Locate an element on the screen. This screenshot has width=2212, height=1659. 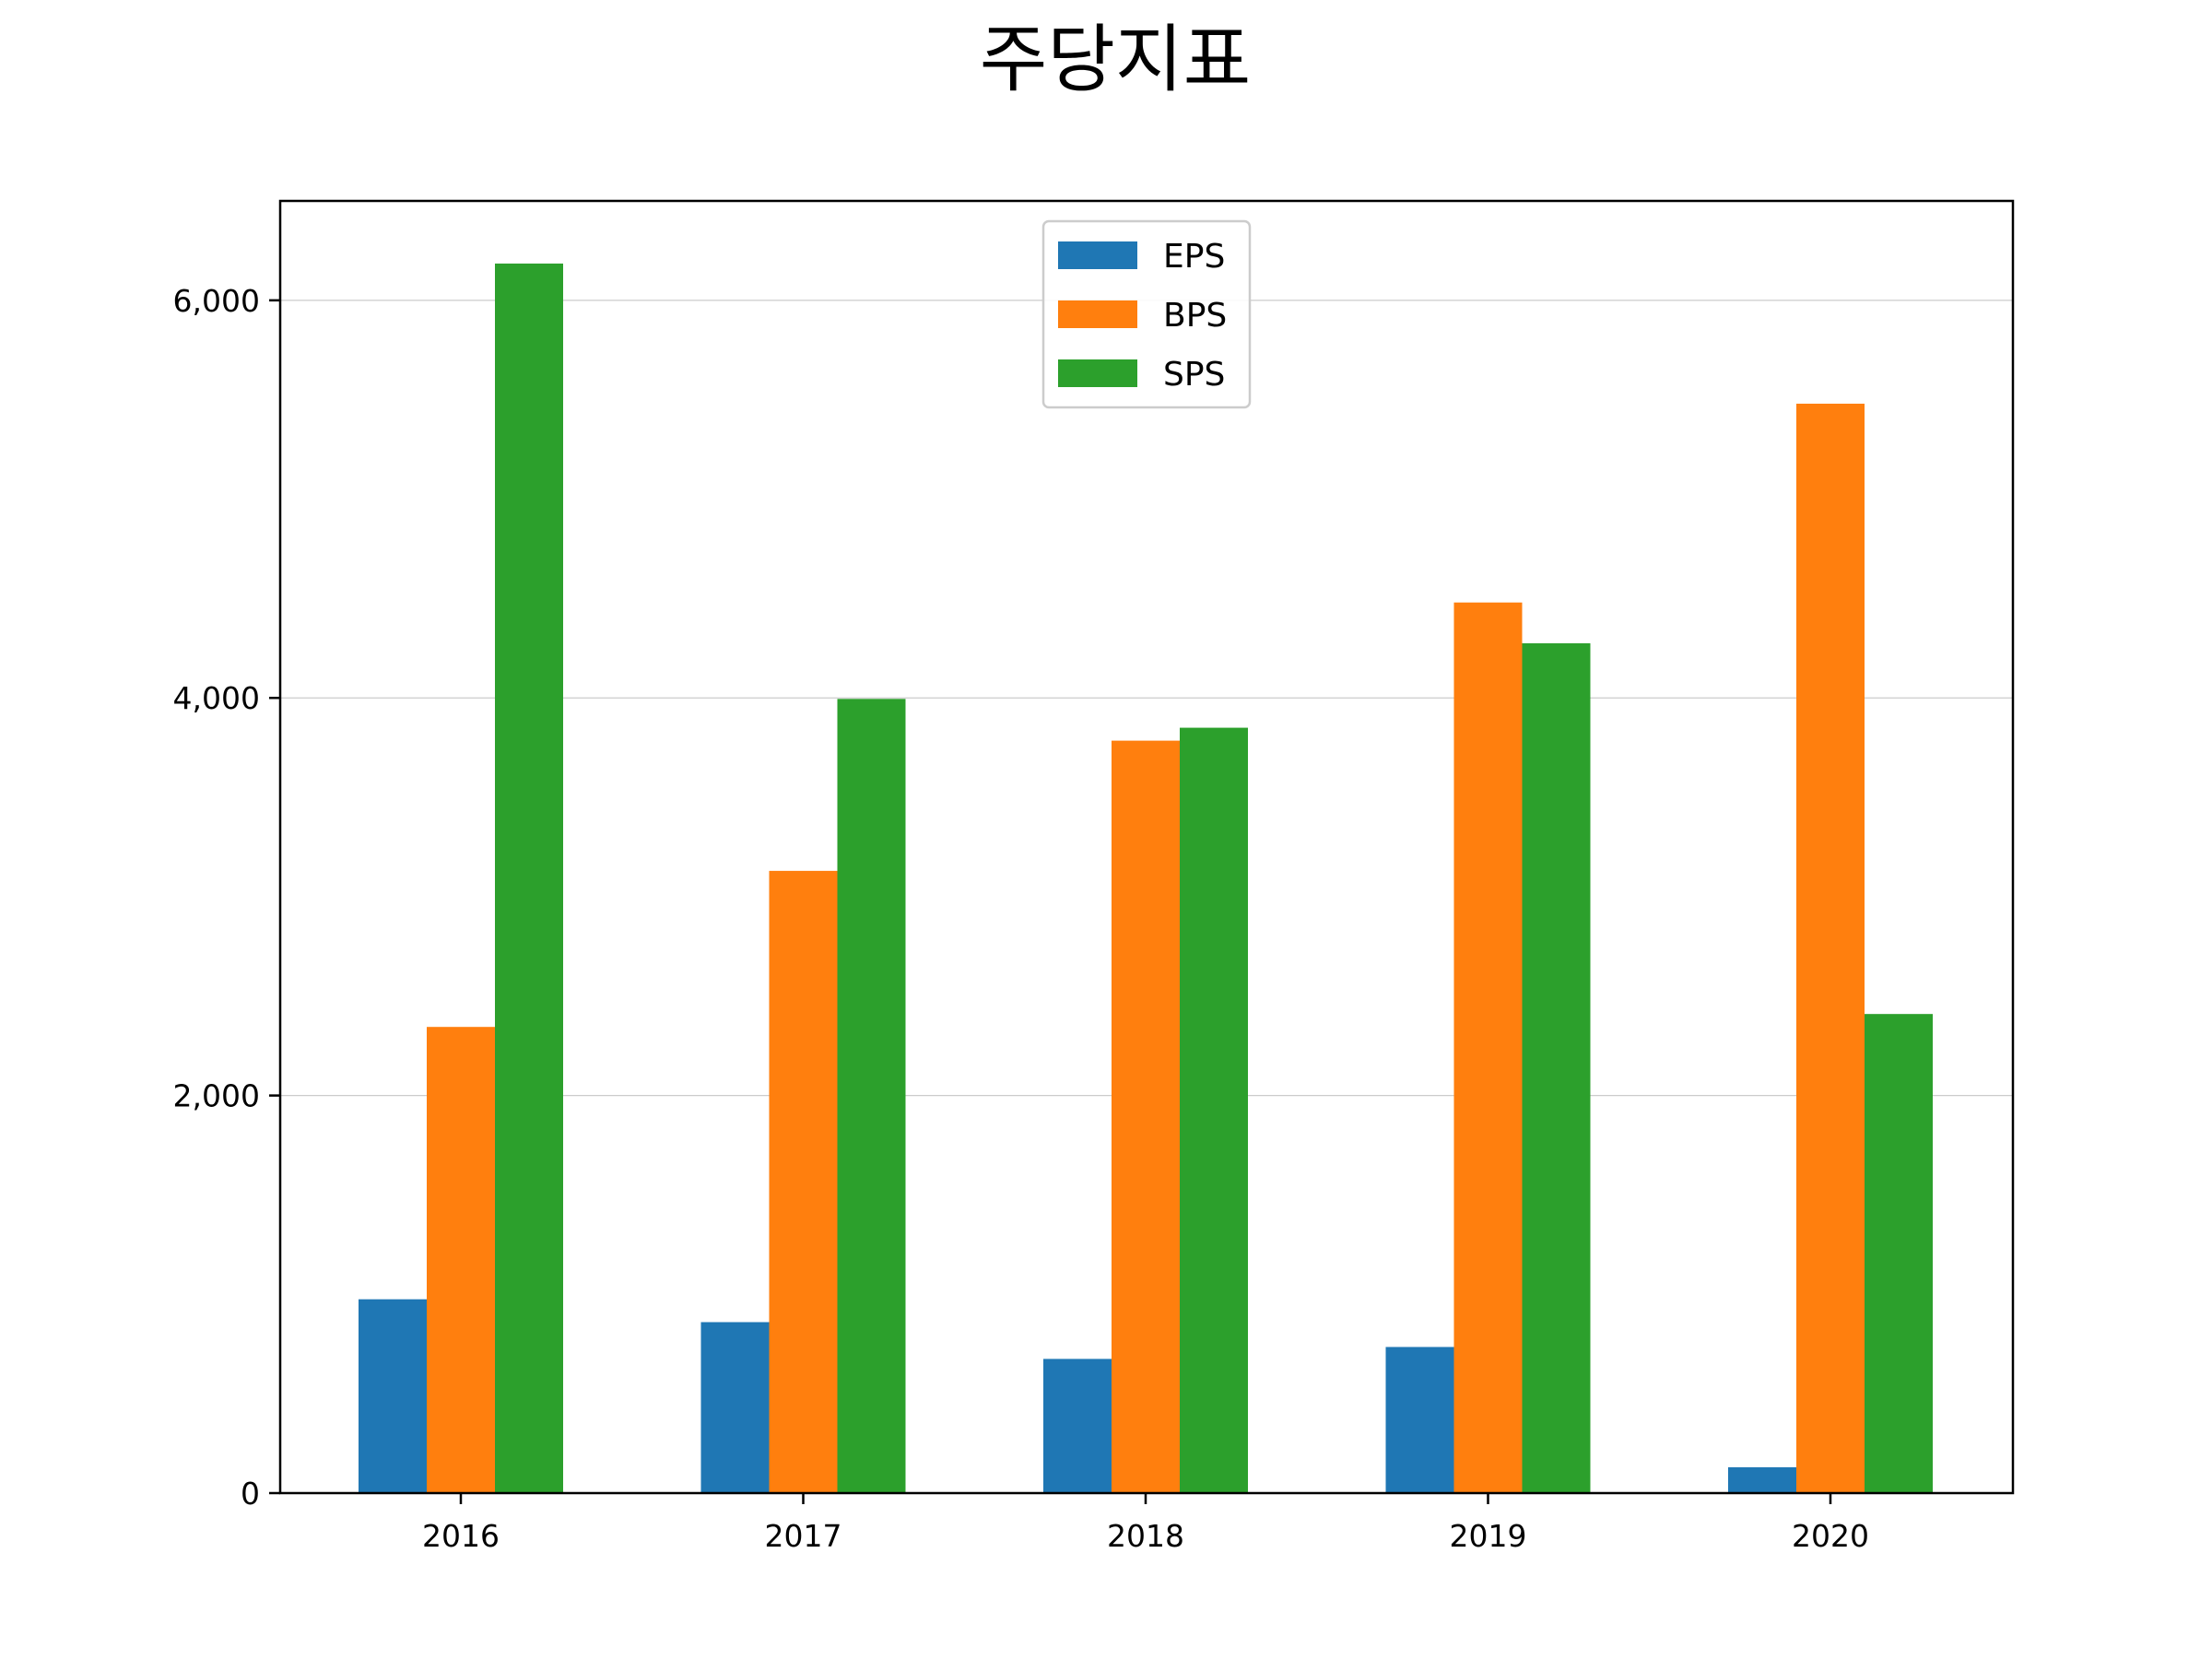
legend-swatch-sps is located at coordinates (1097, 373).